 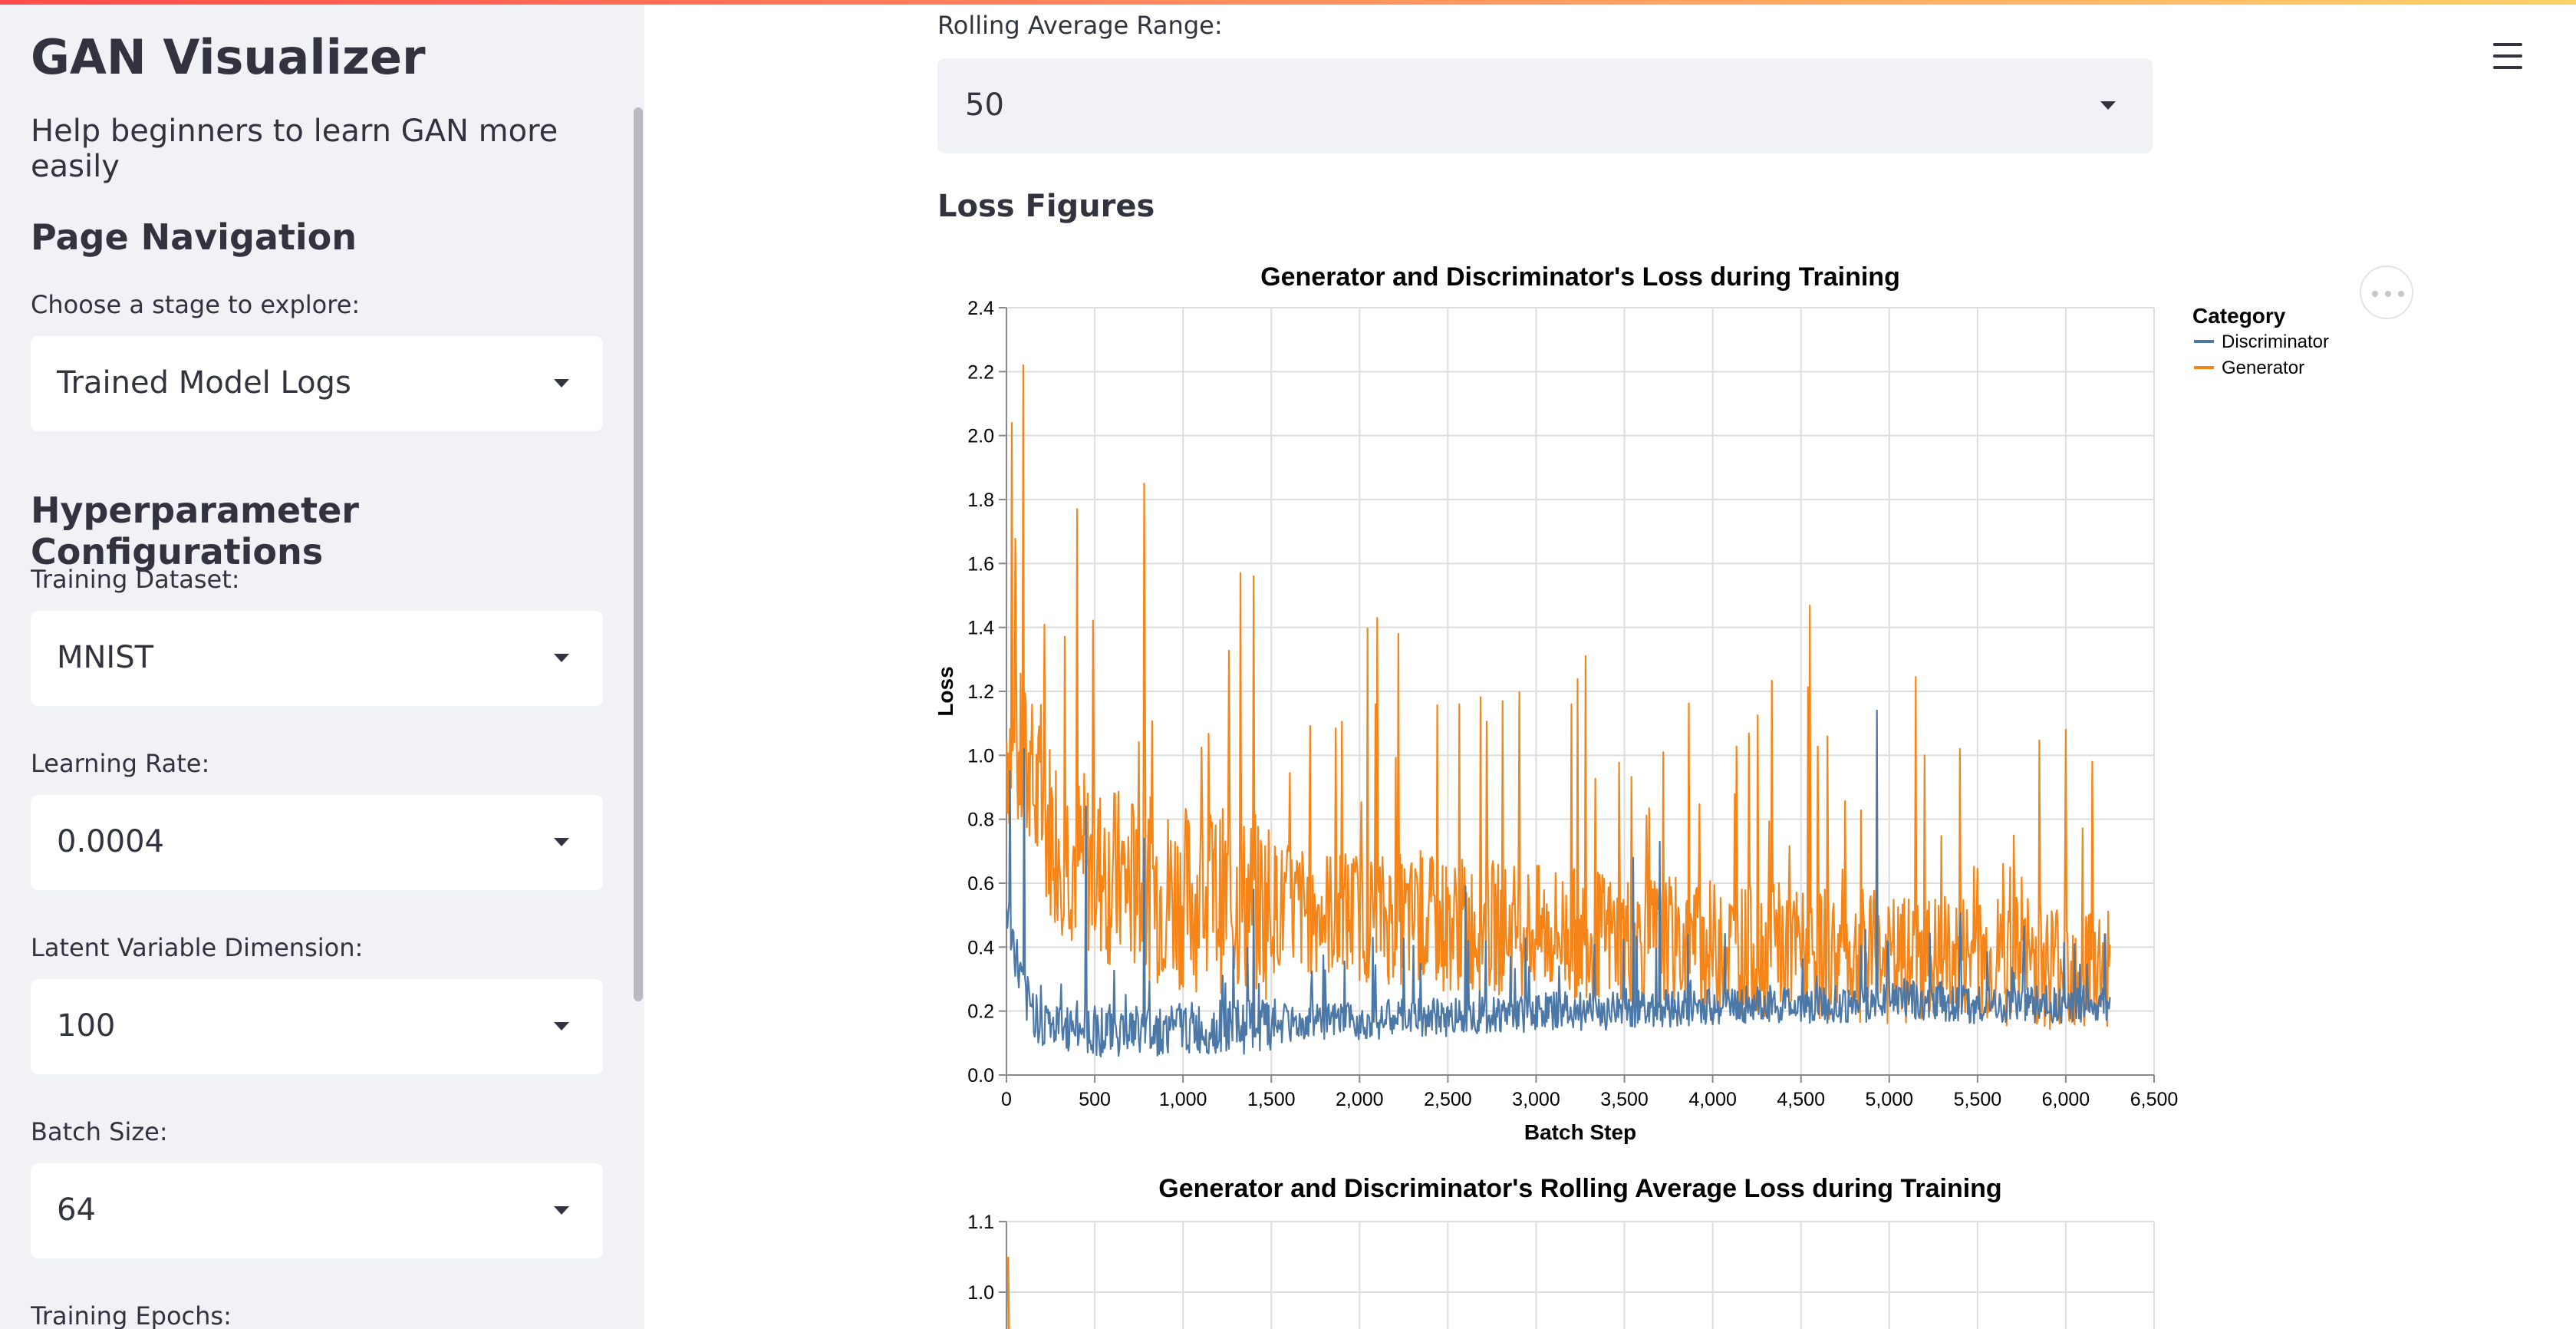 What do you see at coordinates (1360, 1099) in the screenshot?
I see `x-tick-label: 2,000` at bounding box center [1360, 1099].